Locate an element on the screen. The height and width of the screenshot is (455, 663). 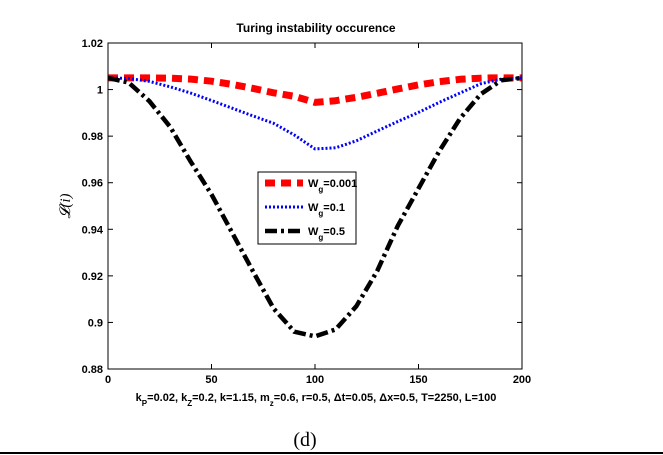
legend: Wg=0.001 Wg=0.1 Wg=0.5 is located at coordinates (307, 208).